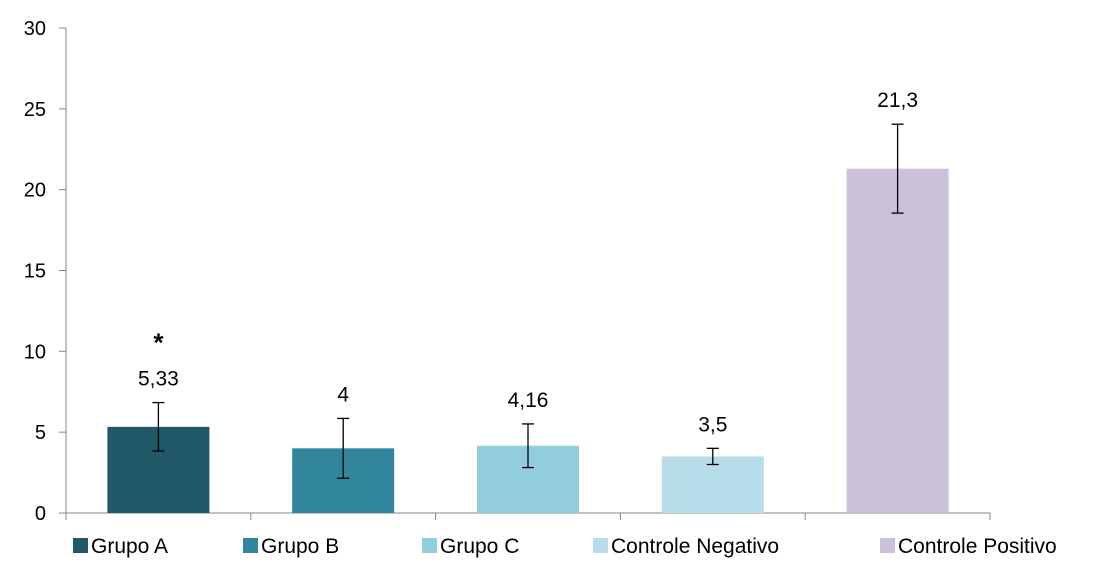 This screenshot has width=1102, height=566. What do you see at coordinates (40, 514) in the screenshot?
I see `y-tick-label: 0` at bounding box center [40, 514].